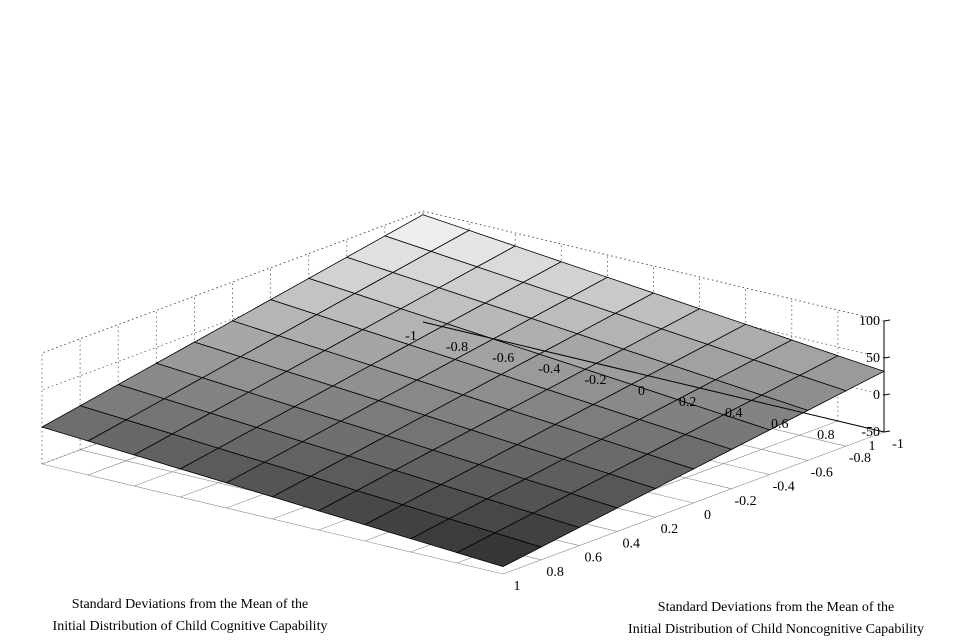  What do you see at coordinates (875, 377) in the screenshot?
I see `z-tick-labels: -50 0 50 100` at bounding box center [875, 377].